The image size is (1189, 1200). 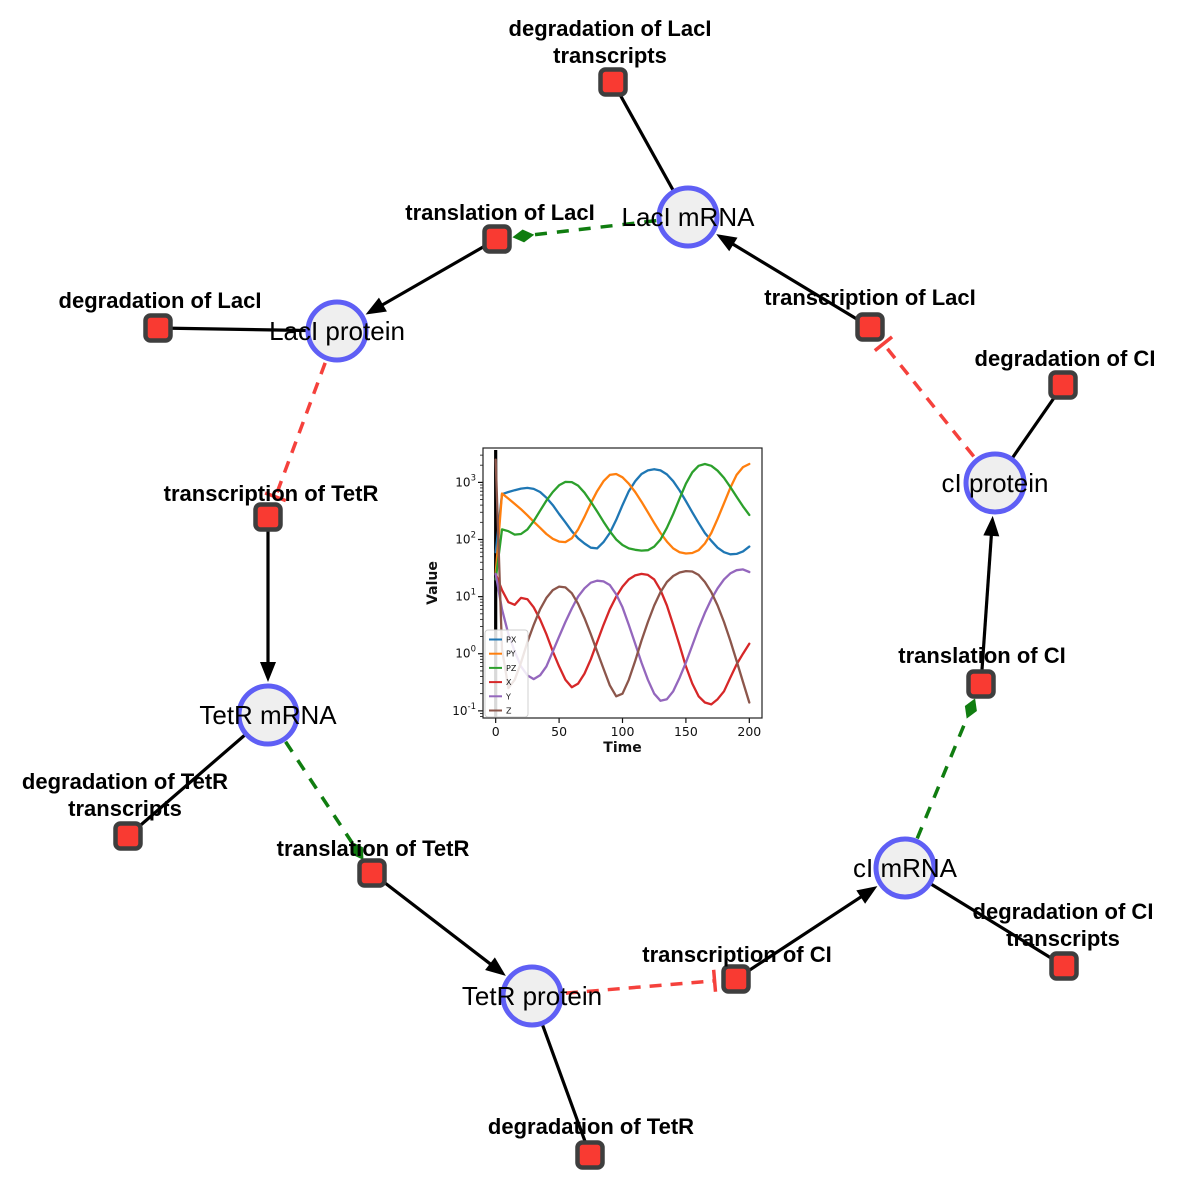 What do you see at coordinates (1063, 911) in the screenshot?
I see `reaction-label-deg_cI_tx: degradation of CI` at bounding box center [1063, 911].